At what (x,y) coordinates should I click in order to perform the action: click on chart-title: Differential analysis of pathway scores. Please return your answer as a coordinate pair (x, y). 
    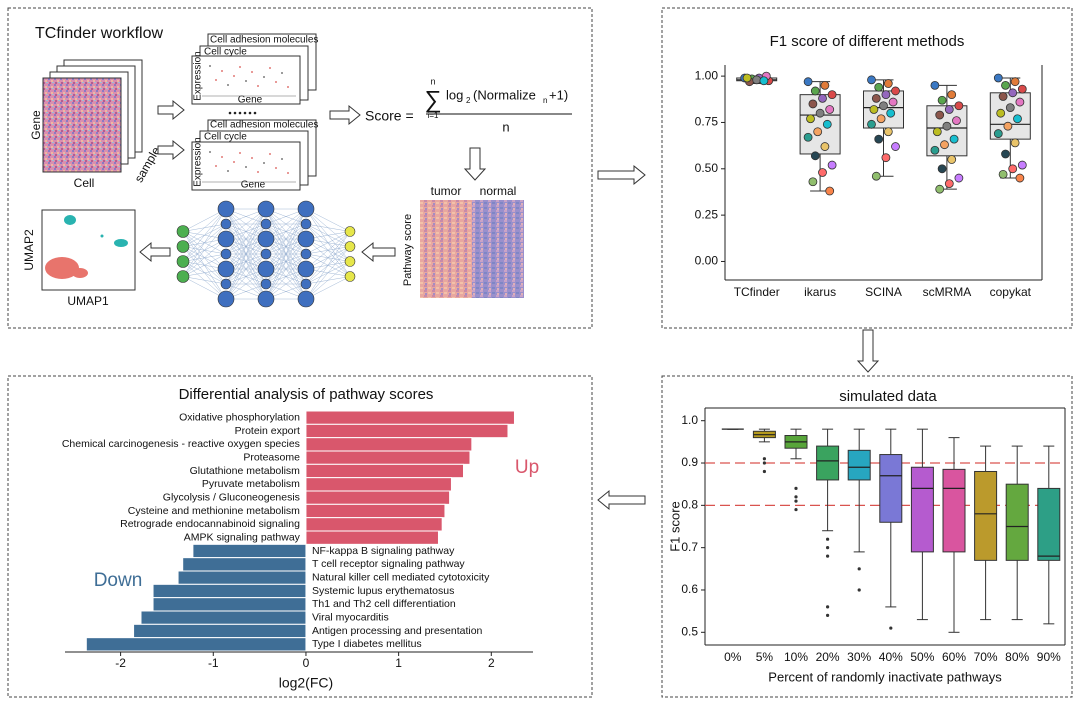
    Looking at the image, I should click on (306, 394).